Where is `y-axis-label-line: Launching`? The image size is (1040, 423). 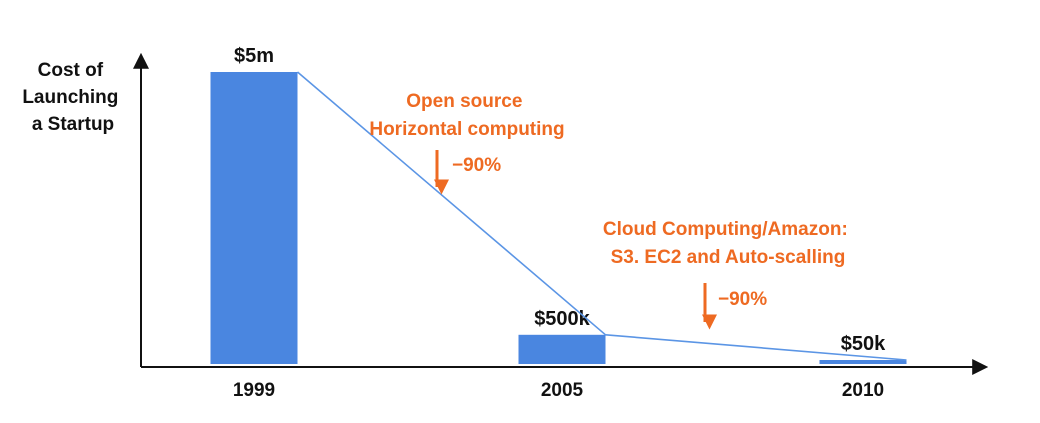 y-axis-label-line: Launching is located at coordinates (70, 97).